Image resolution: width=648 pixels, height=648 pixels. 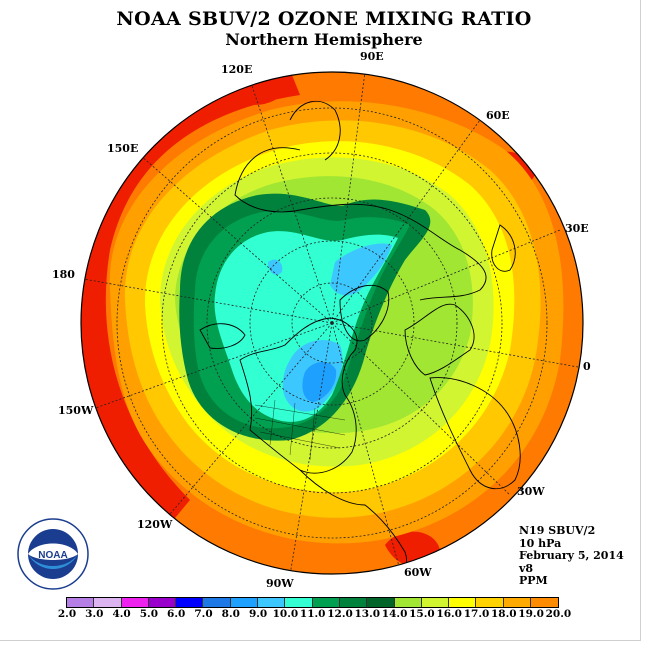 What do you see at coordinates (319, 381) in the screenshot?
I see `ozone-band-blue` at bounding box center [319, 381].